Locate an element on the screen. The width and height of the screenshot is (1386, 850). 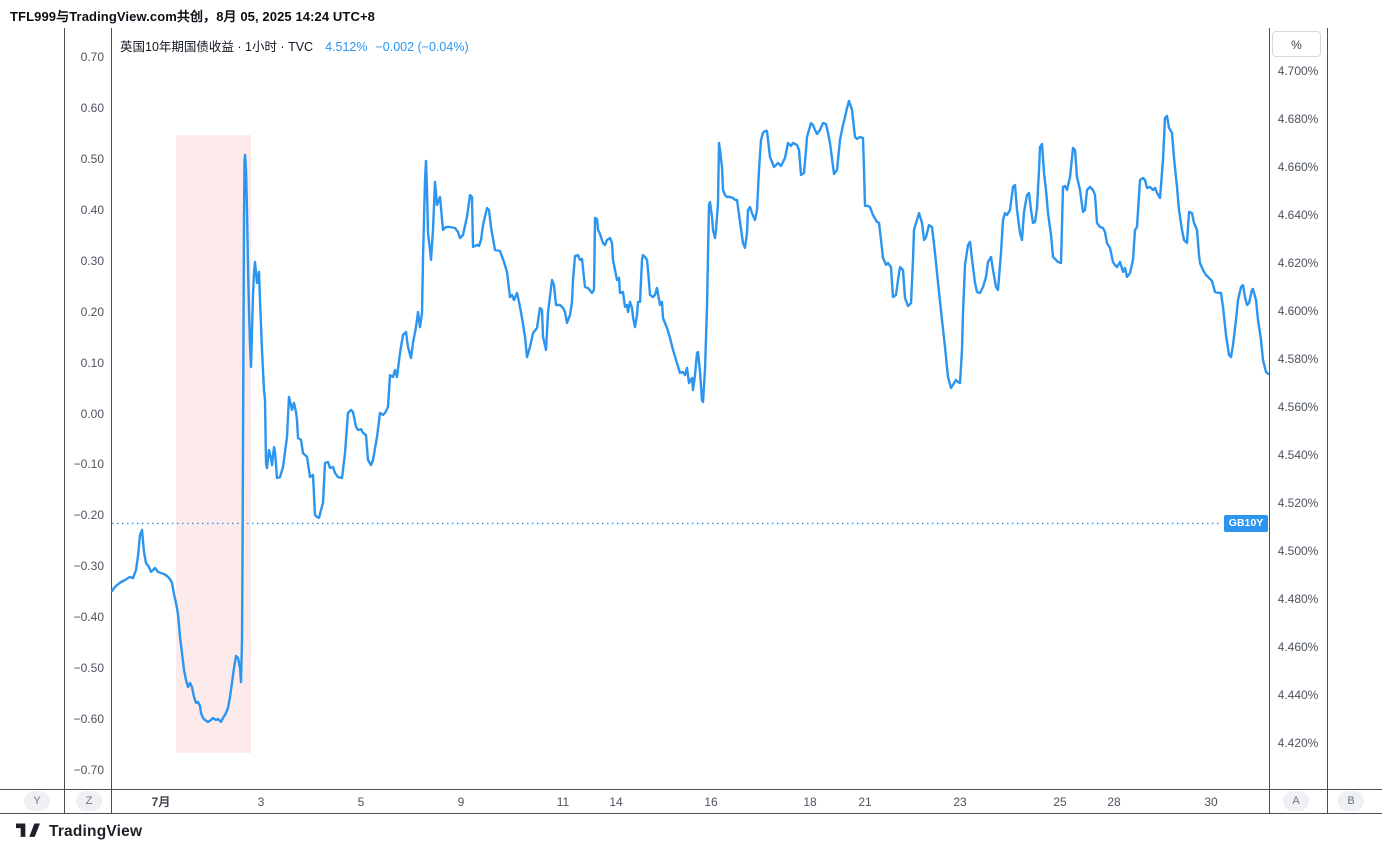
axis-tick-label: 4.600% is located at coordinates (1298, 311).